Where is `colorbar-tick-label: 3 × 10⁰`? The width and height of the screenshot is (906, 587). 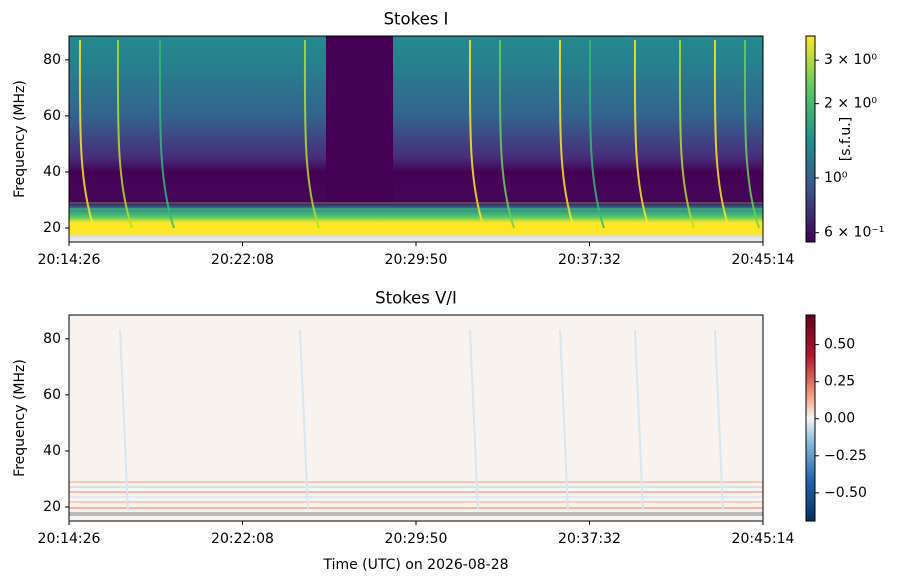
colorbar-tick-label: 3 × 10⁰ is located at coordinates (850, 60).